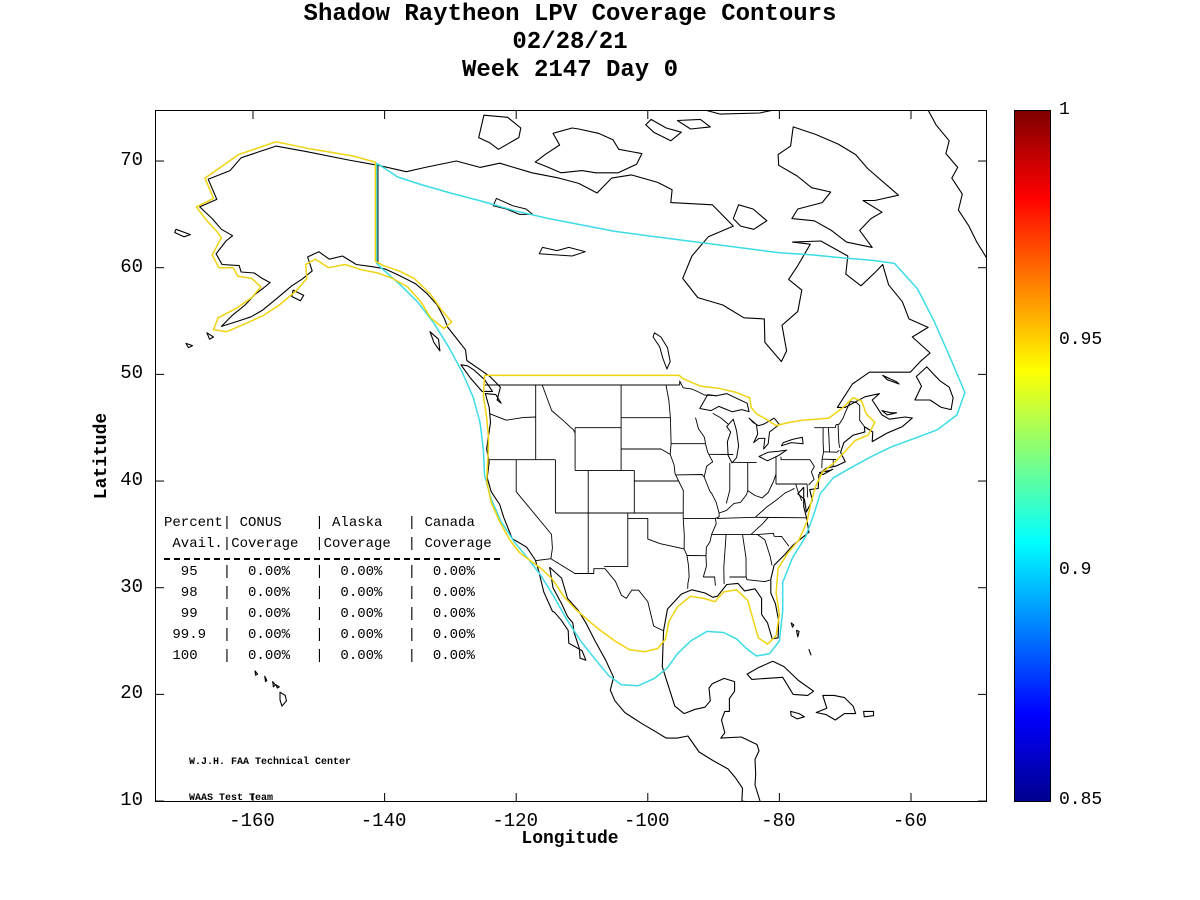 Image resolution: width=1200 pixels, height=900 pixels. I want to click on x-tick-label: -140, so click(383, 821).